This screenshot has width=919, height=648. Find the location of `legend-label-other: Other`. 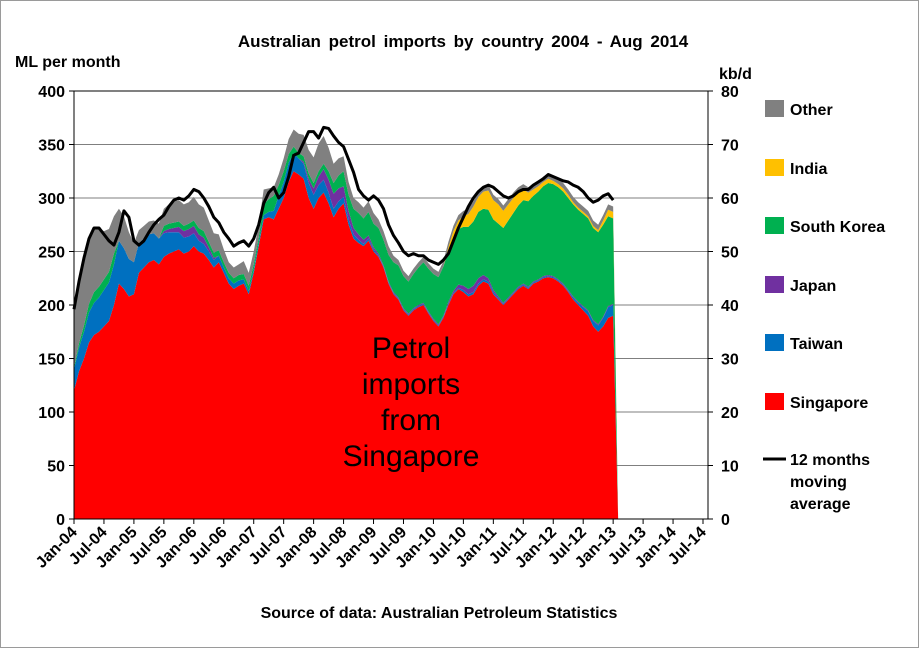

legend-label-other: Other is located at coordinates (811, 110).